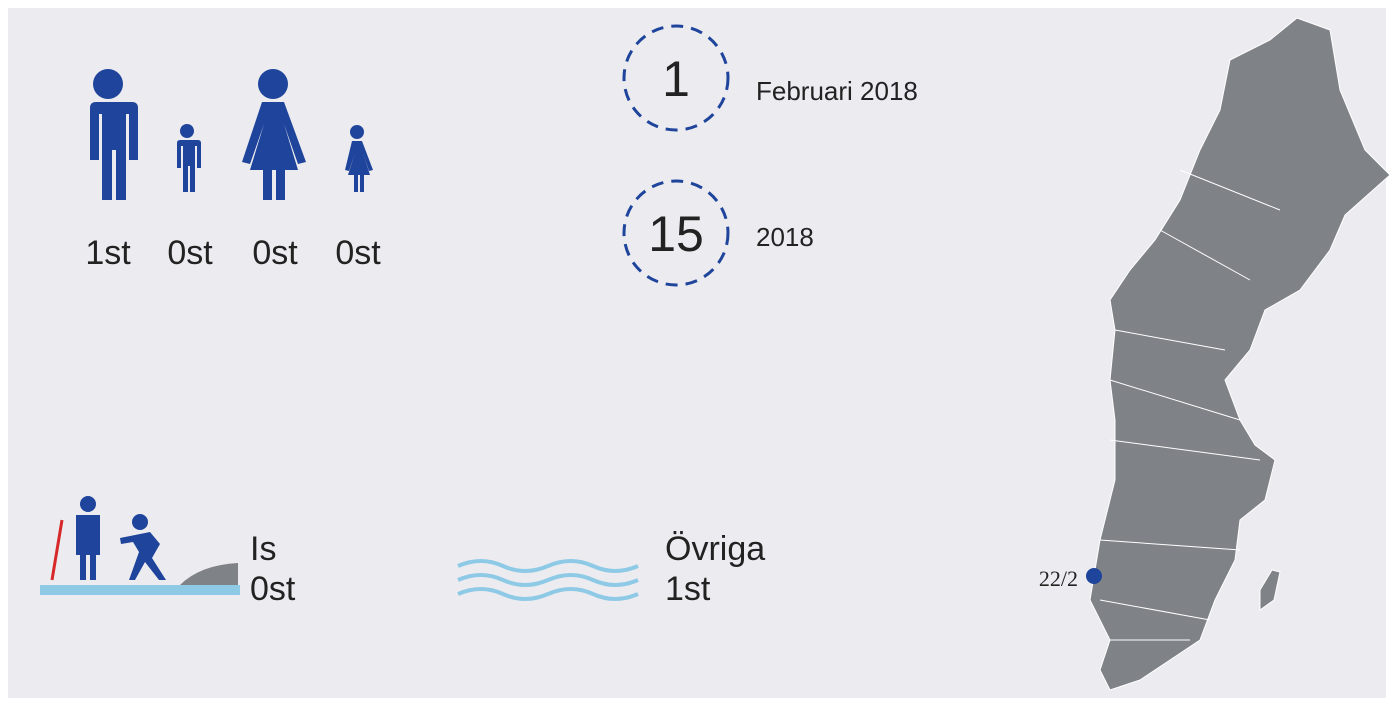 Image resolution: width=1394 pixels, height=706 pixels. What do you see at coordinates (1058, 578) in the screenshot?
I see `marker-label: 22/2` at bounding box center [1058, 578].